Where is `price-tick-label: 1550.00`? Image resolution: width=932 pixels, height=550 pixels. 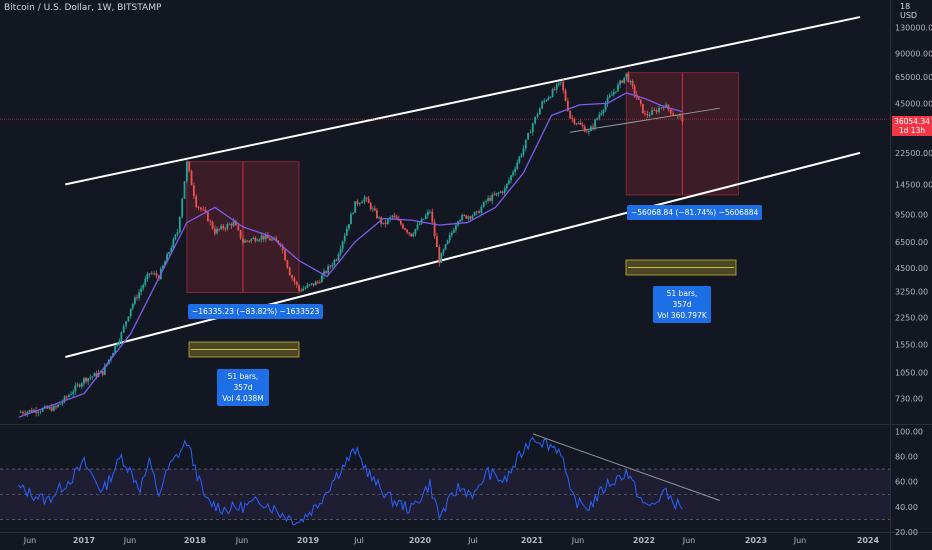
price-tick-label: 1550.00 is located at coordinates (911, 344).